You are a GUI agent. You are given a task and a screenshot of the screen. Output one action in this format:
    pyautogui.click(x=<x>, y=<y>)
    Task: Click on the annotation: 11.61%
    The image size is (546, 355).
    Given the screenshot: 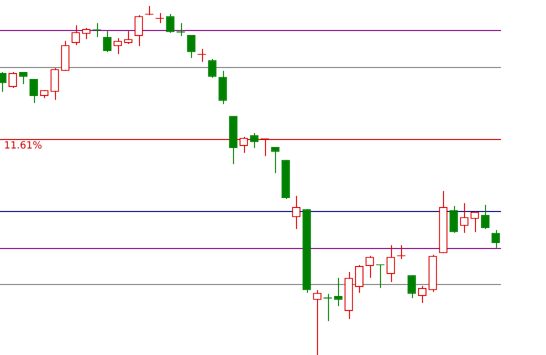 What is the action you would take?
    pyautogui.click(x=23, y=146)
    